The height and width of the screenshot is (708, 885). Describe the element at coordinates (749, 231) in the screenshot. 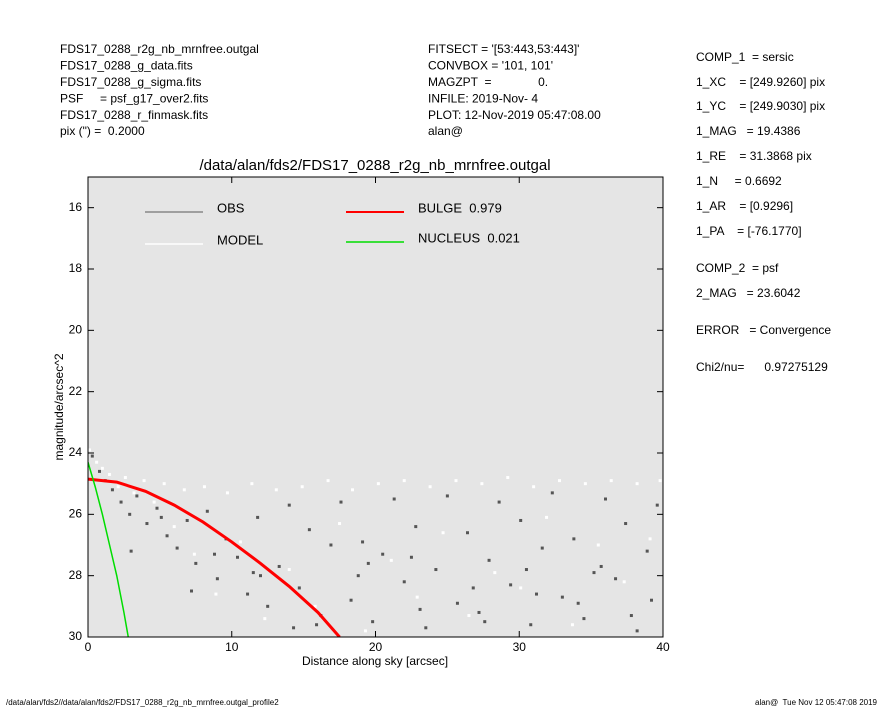

I see `header-right-line: 1_PA = [-76.1770]` at that location.